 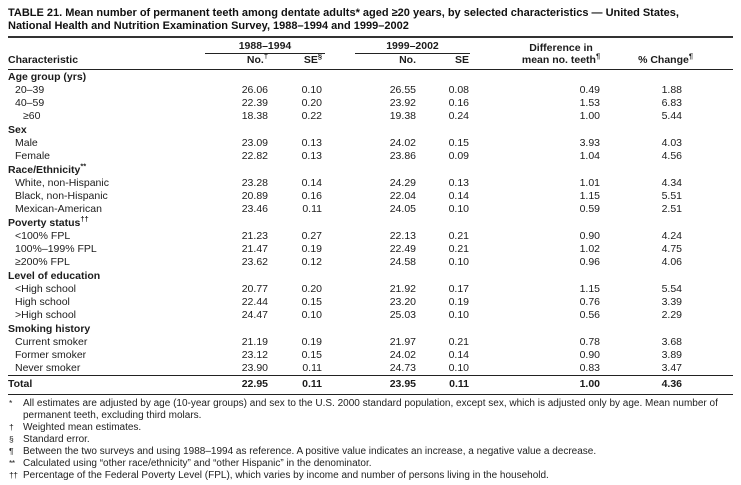 I want to click on section-header-row: Race/Ethnicity**, so click(x=370, y=169).